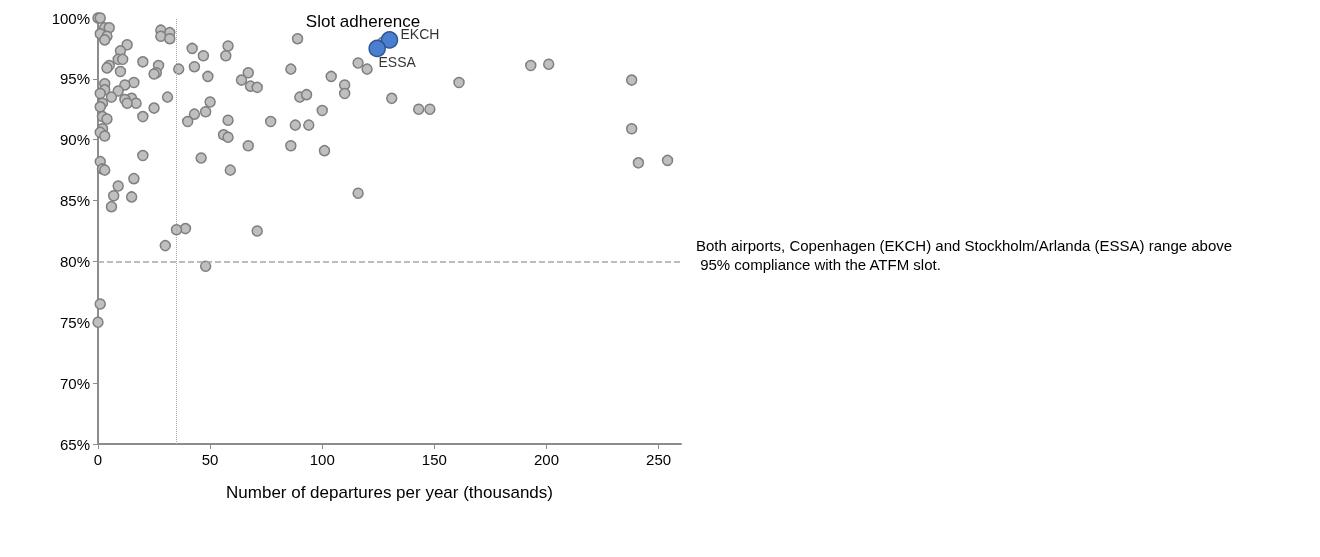  Describe the element at coordinates (434, 459) in the screenshot. I see `x-tick-label: 150` at that location.